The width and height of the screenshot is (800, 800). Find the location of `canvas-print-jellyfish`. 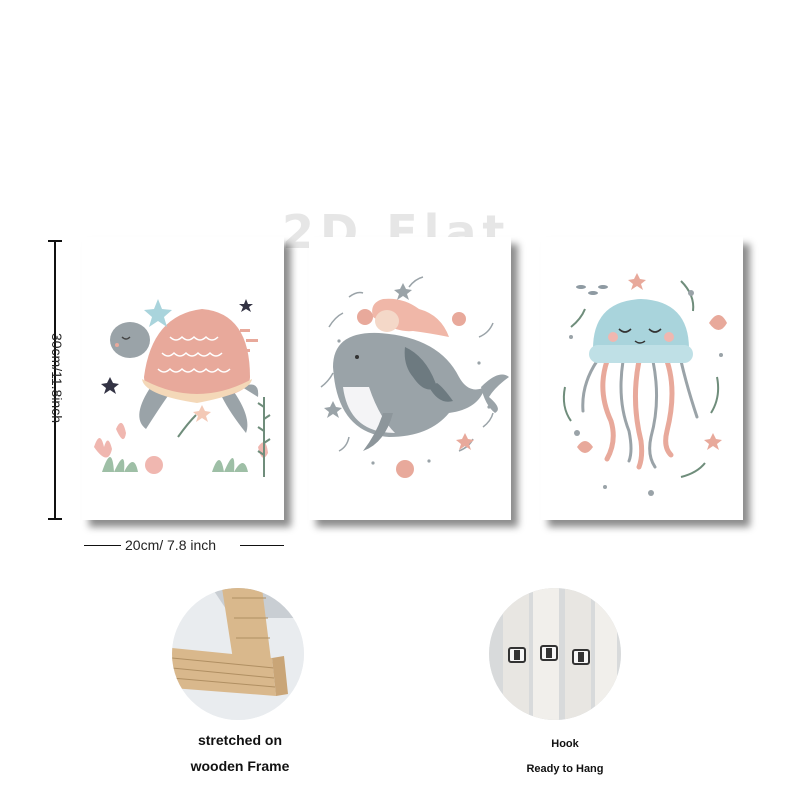

canvas-print-jellyfish is located at coordinates (642, 378).